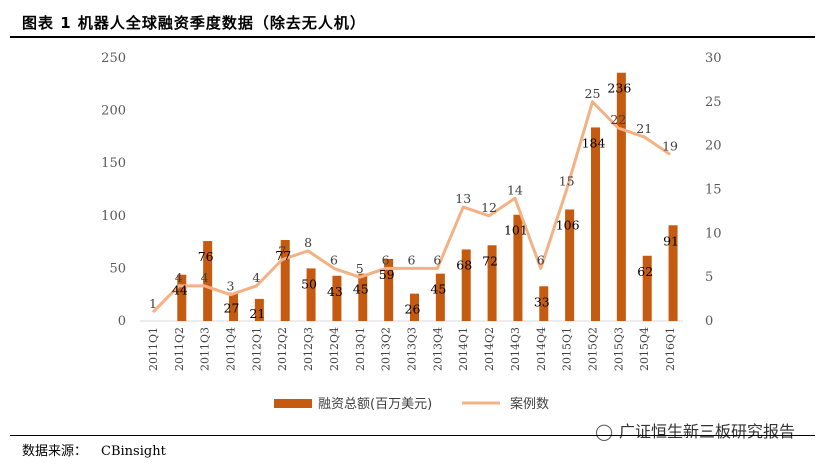 This screenshot has height=465, width=823. Describe the element at coordinates (55, 451) in the screenshot. I see `source-label: 数据来源：` at that location.